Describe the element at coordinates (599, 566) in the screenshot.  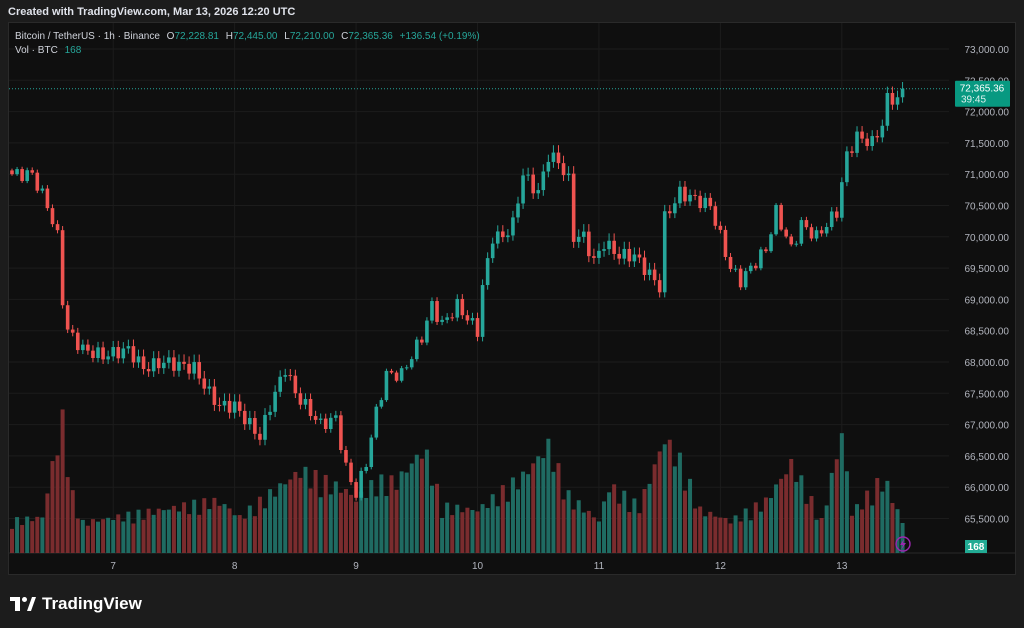
I see `time-axis-label: 11` at that location.